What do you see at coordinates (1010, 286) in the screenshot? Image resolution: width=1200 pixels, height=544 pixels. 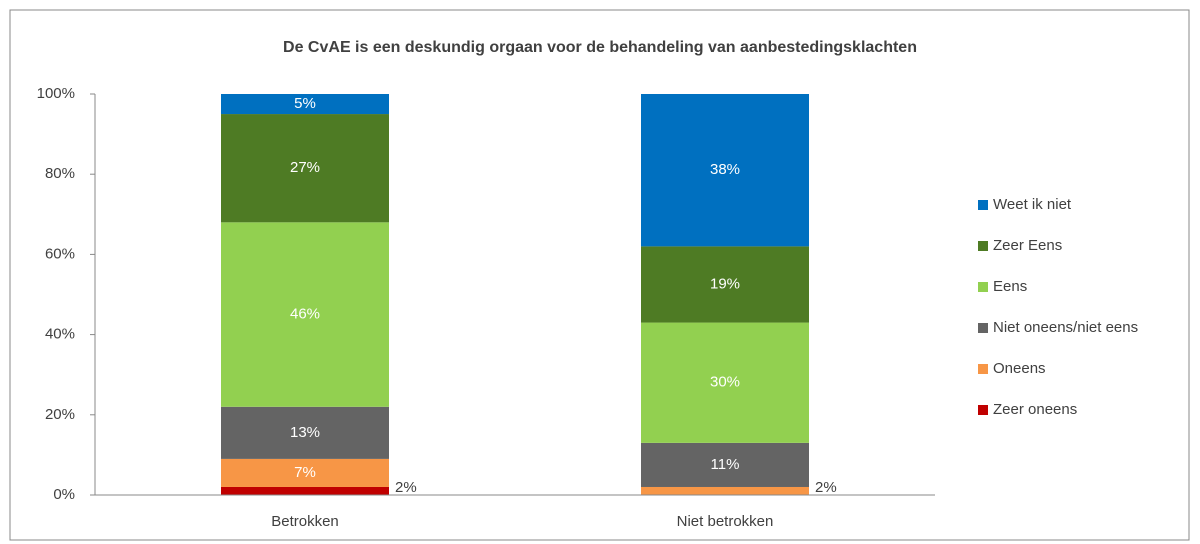 I see `legend-label: Eens` at bounding box center [1010, 286].